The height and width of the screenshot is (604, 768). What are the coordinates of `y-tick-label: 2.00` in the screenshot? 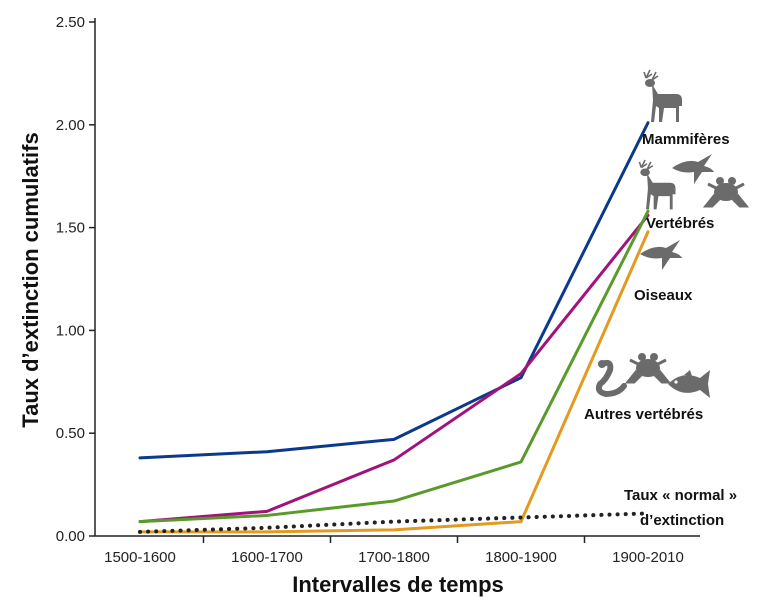 It's located at (70, 125).